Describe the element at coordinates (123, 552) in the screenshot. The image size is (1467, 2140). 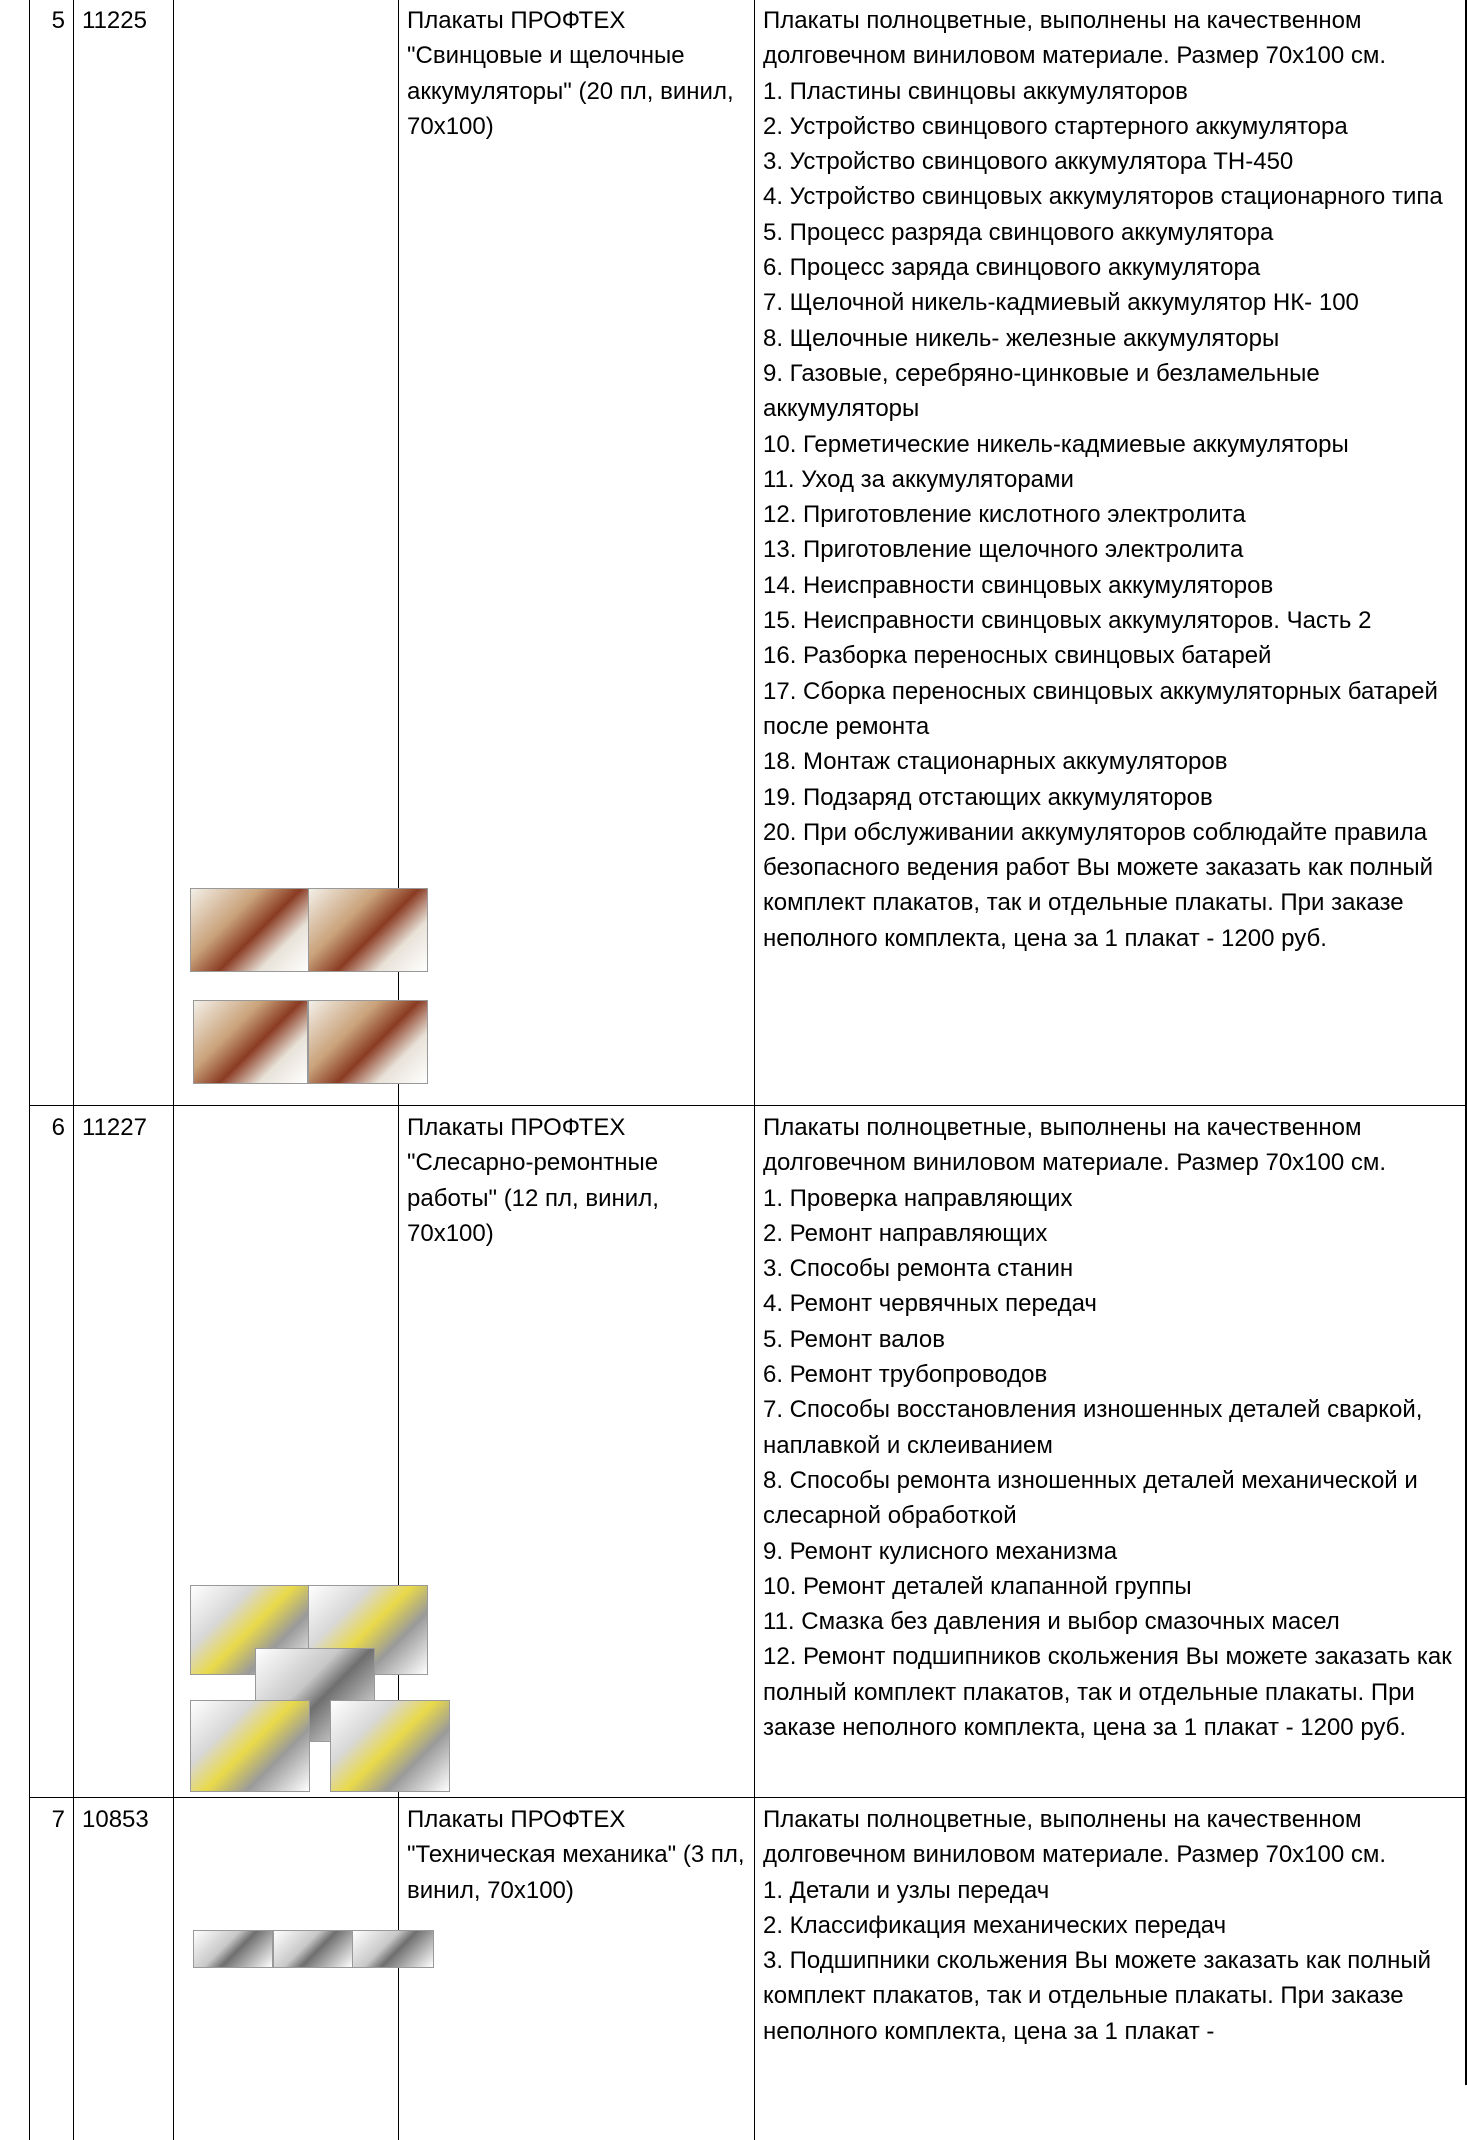
I see `product-code: 11225` at that location.